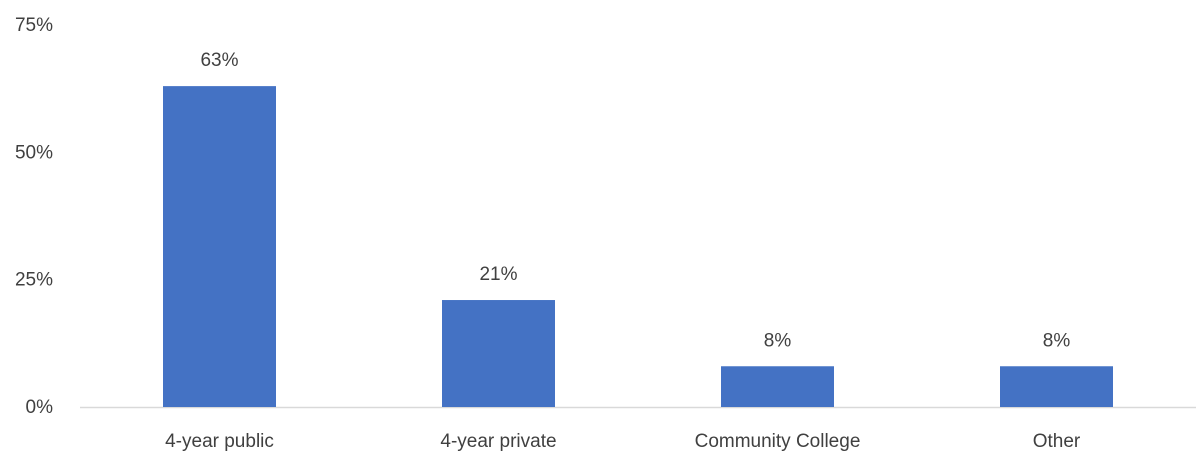 The height and width of the screenshot is (454, 1196). Describe the element at coordinates (778, 441) in the screenshot. I see `category-label: Community College` at that location.